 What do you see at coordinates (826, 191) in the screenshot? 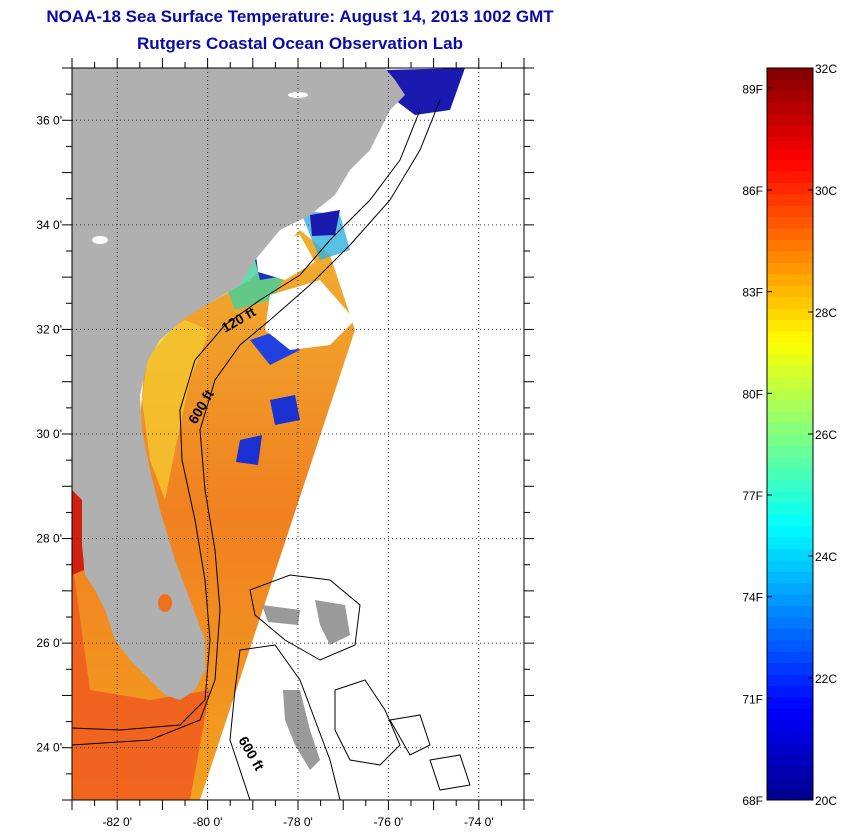
I see `celsius-tick-label: 30C` at bounding box center [826, 191].